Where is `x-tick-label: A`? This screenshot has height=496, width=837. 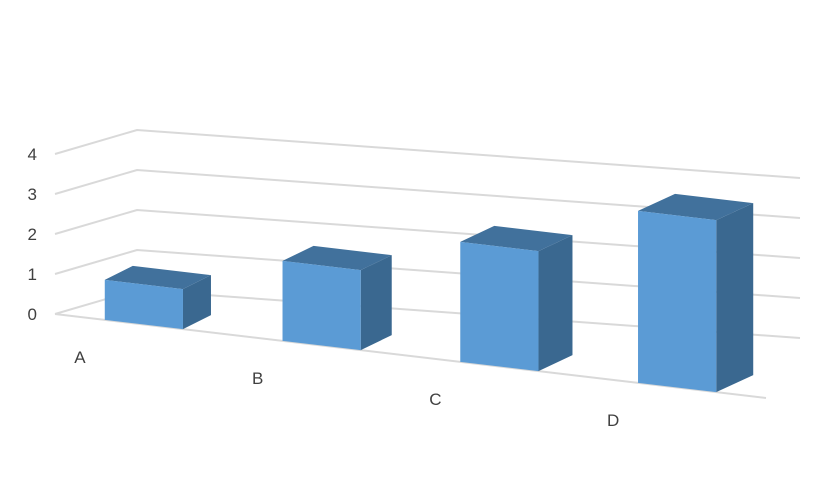
x-tick-label: A is located at coordinates (80, 357).